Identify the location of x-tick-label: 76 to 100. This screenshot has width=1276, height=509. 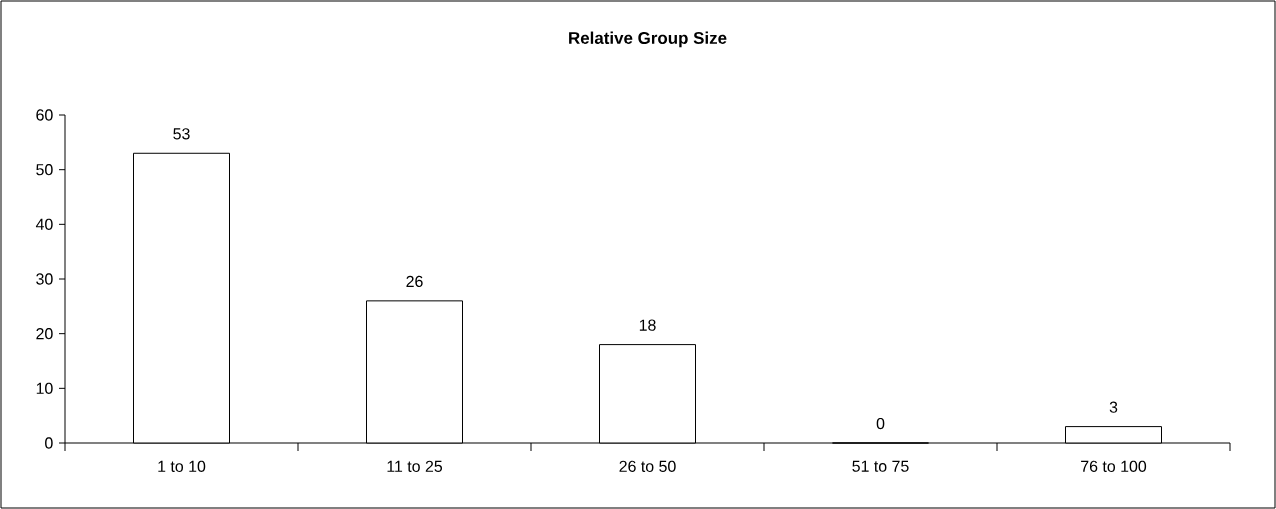
(1114, 466).